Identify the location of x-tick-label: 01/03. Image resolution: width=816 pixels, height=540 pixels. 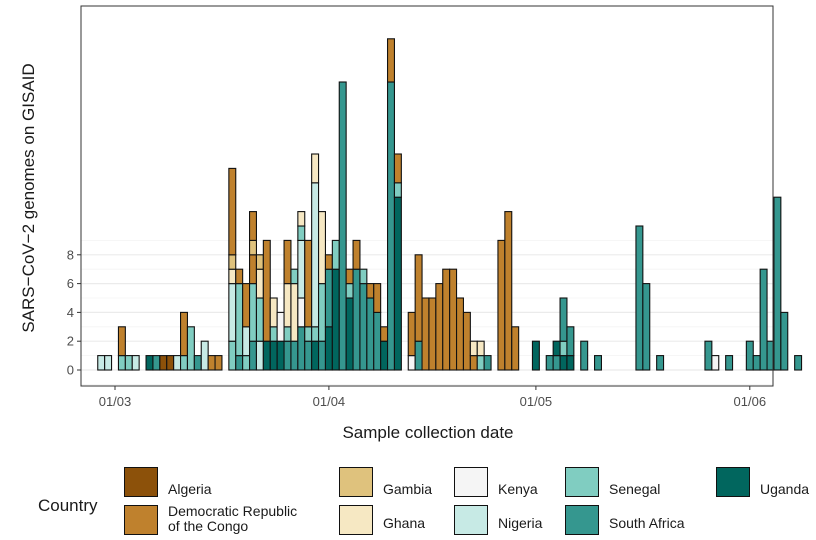
(115, 401).